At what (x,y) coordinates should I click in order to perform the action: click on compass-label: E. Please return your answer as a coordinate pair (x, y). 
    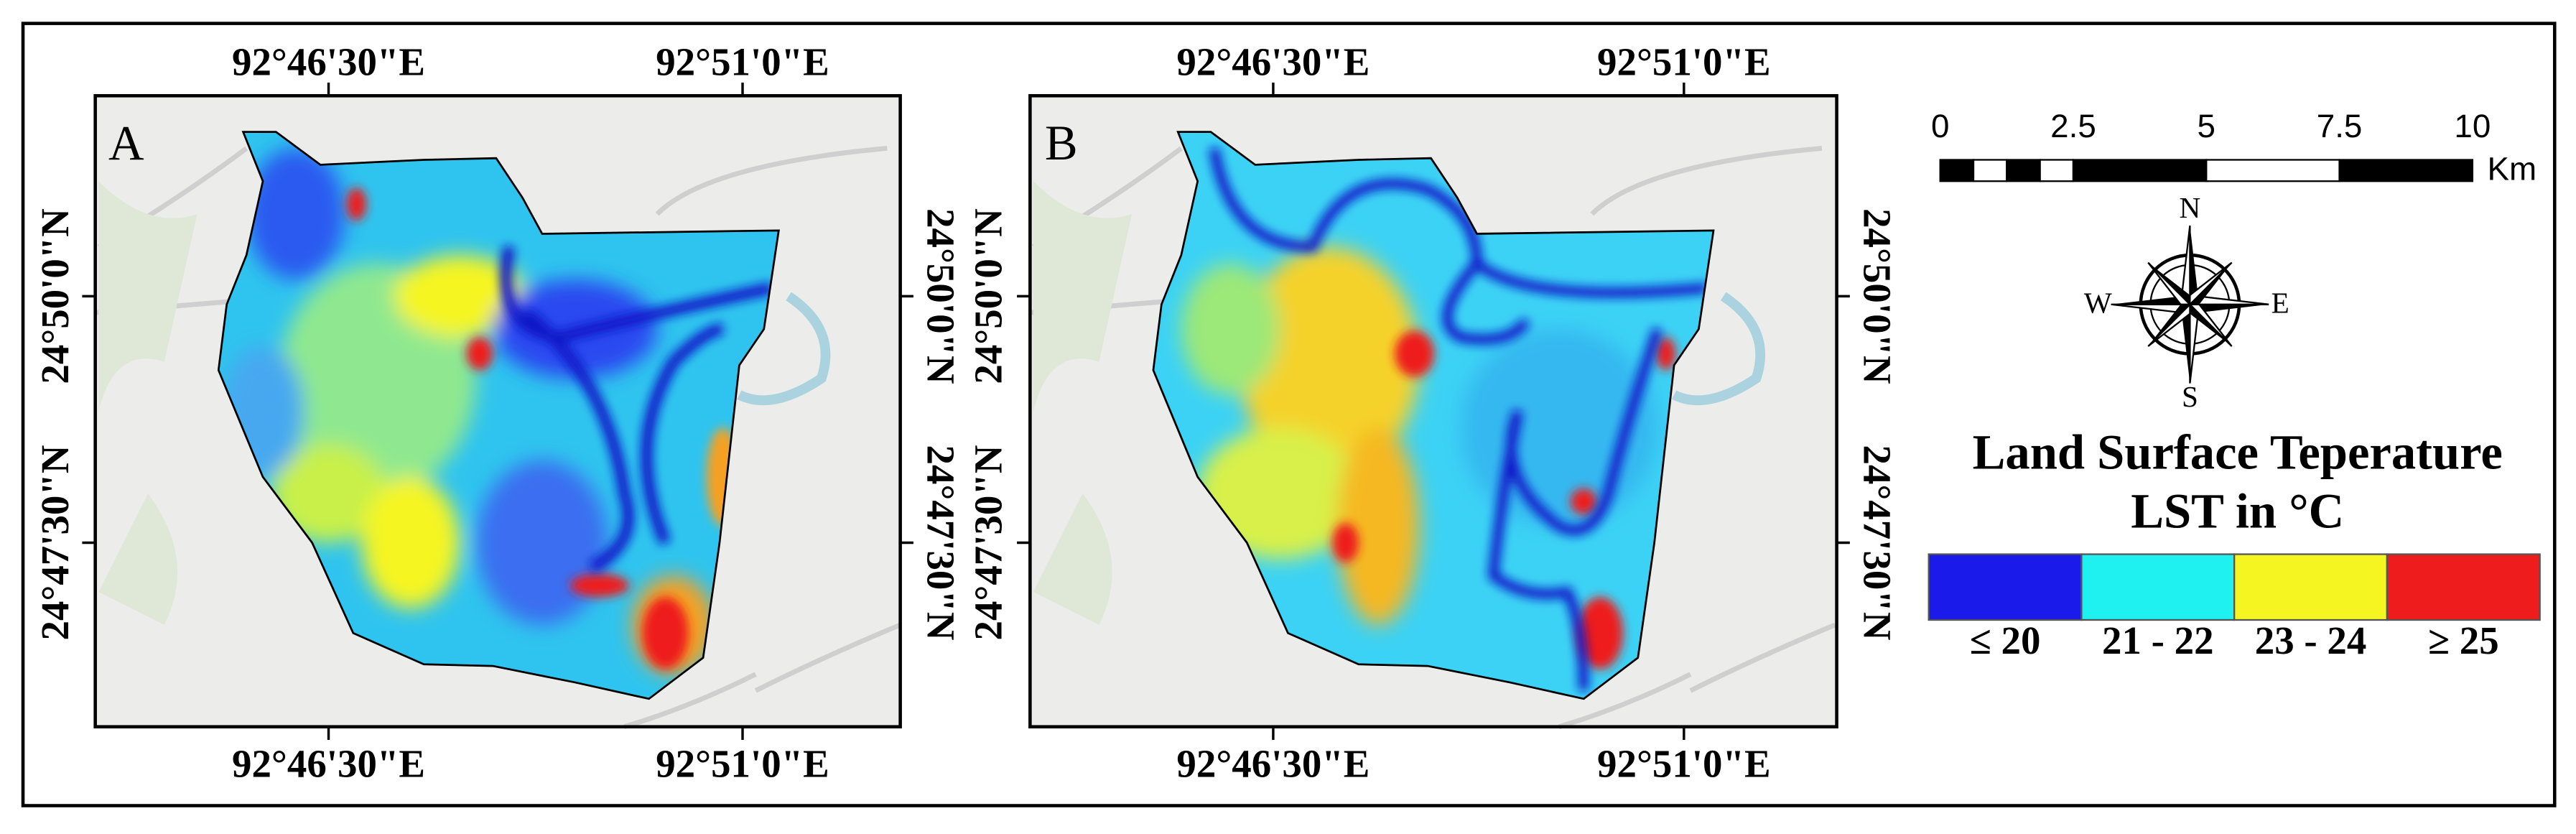
    Looking at the image, I should click on (2280, 303).